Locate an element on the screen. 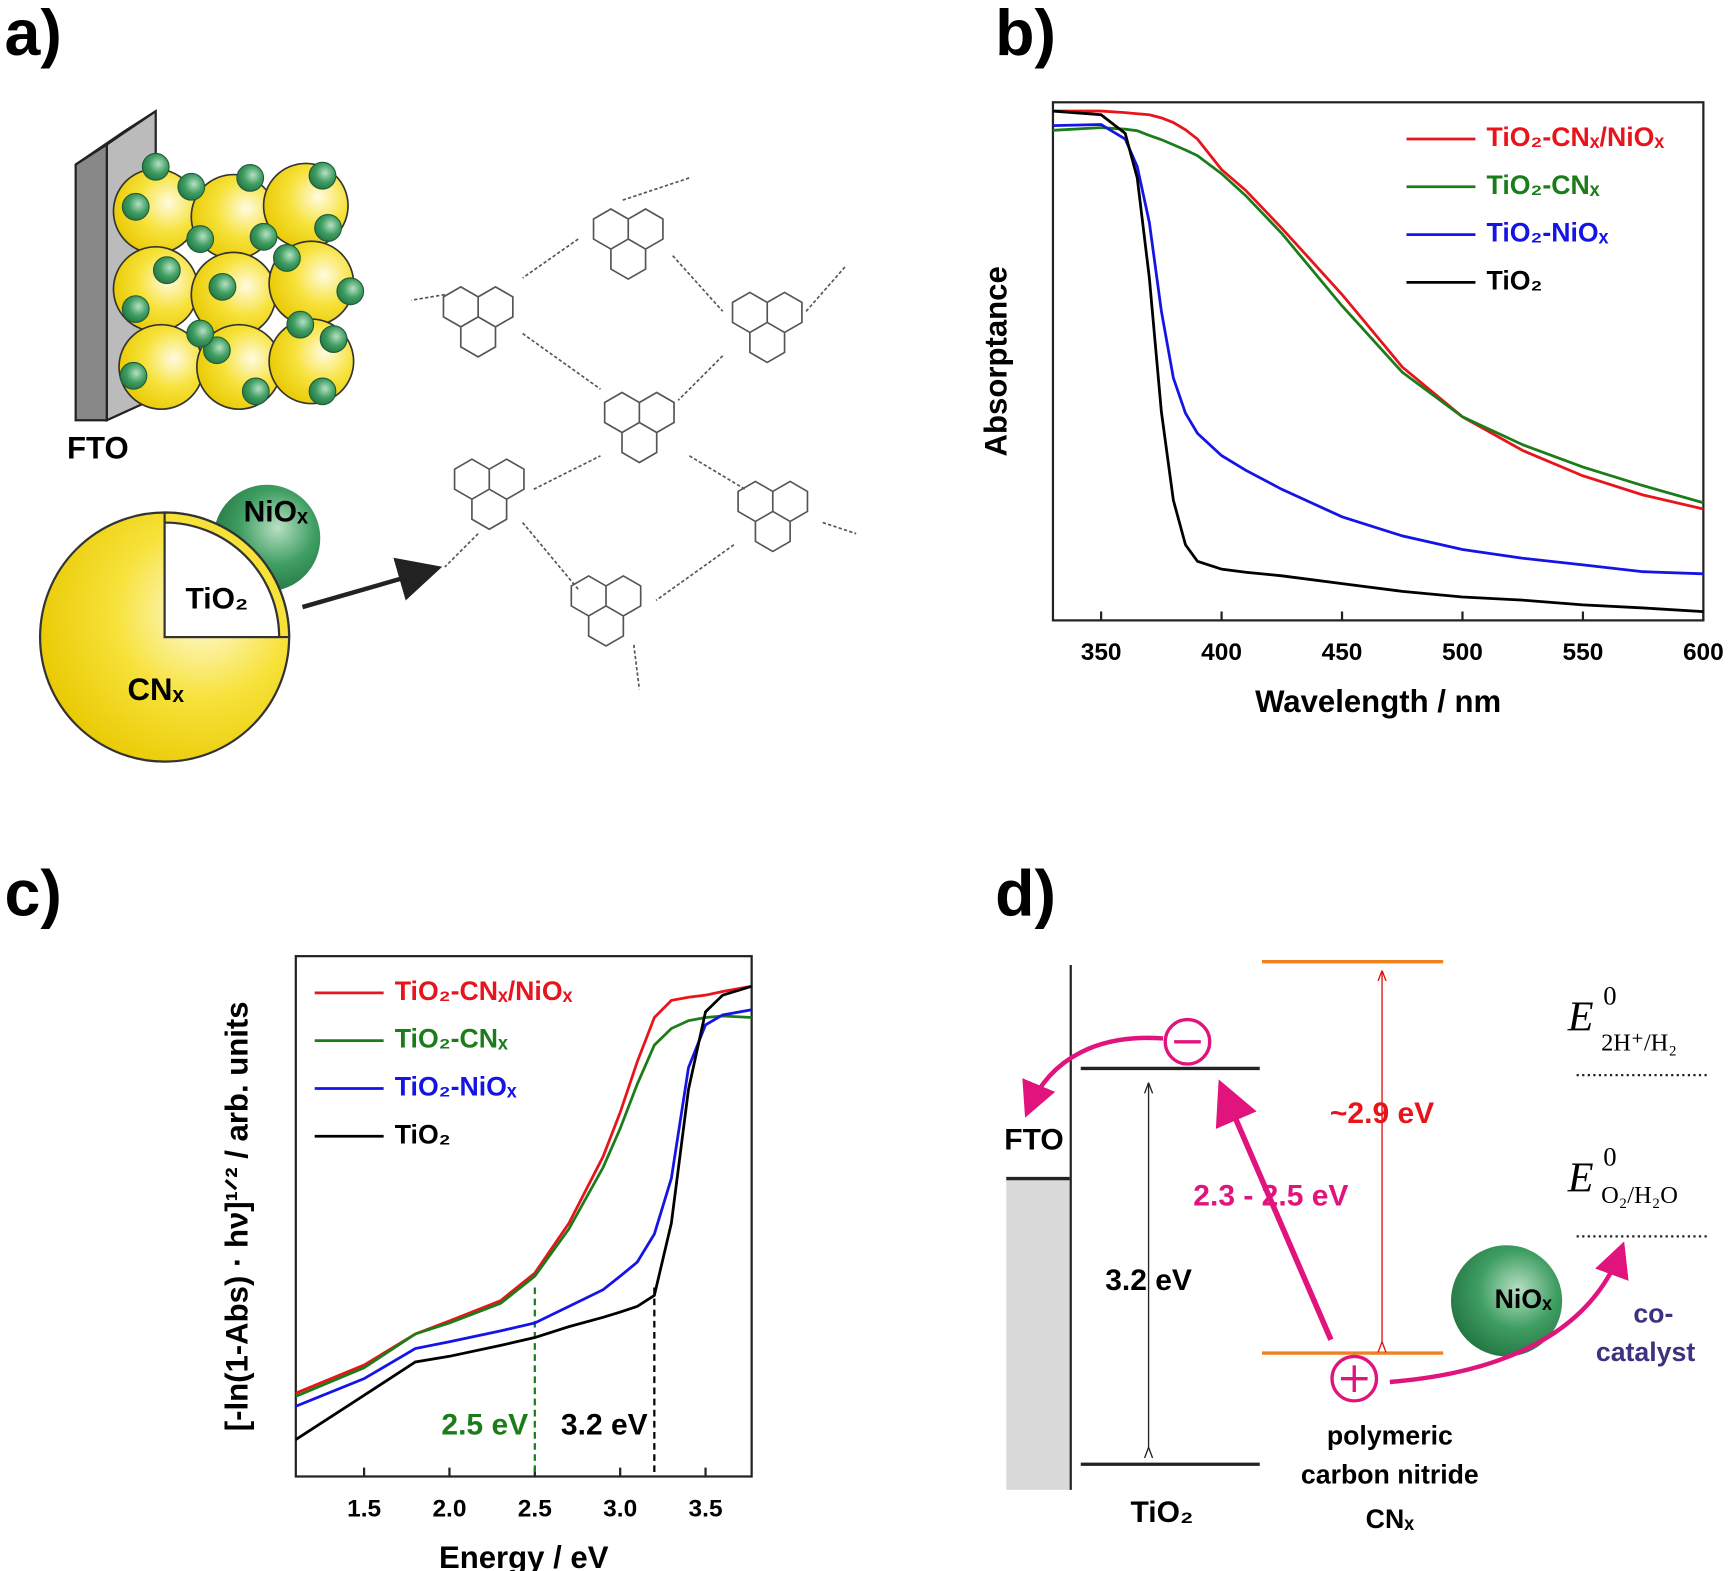 The width and height of the screenshot is (1729, 1571). panel-label: c) is located at coordinates (33, 893).